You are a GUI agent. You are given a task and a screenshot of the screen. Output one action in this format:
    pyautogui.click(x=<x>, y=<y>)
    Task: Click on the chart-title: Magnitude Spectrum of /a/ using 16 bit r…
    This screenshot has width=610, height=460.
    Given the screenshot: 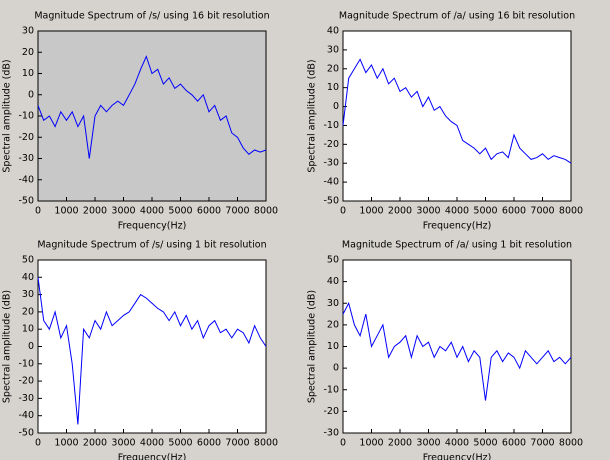 What is the action you would take?
    pyautogui.click(x=457, y=16)
    